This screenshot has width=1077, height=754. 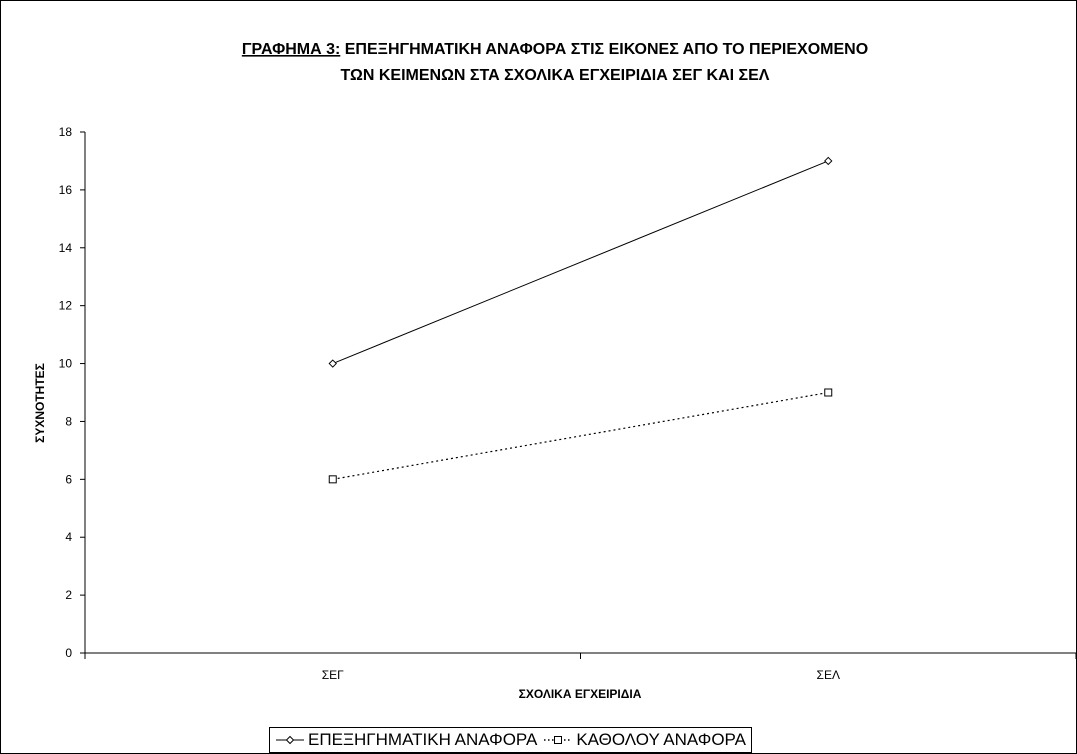 I want to click on x-tick-label: ΣΕΛ, so click(x=828, y=675).